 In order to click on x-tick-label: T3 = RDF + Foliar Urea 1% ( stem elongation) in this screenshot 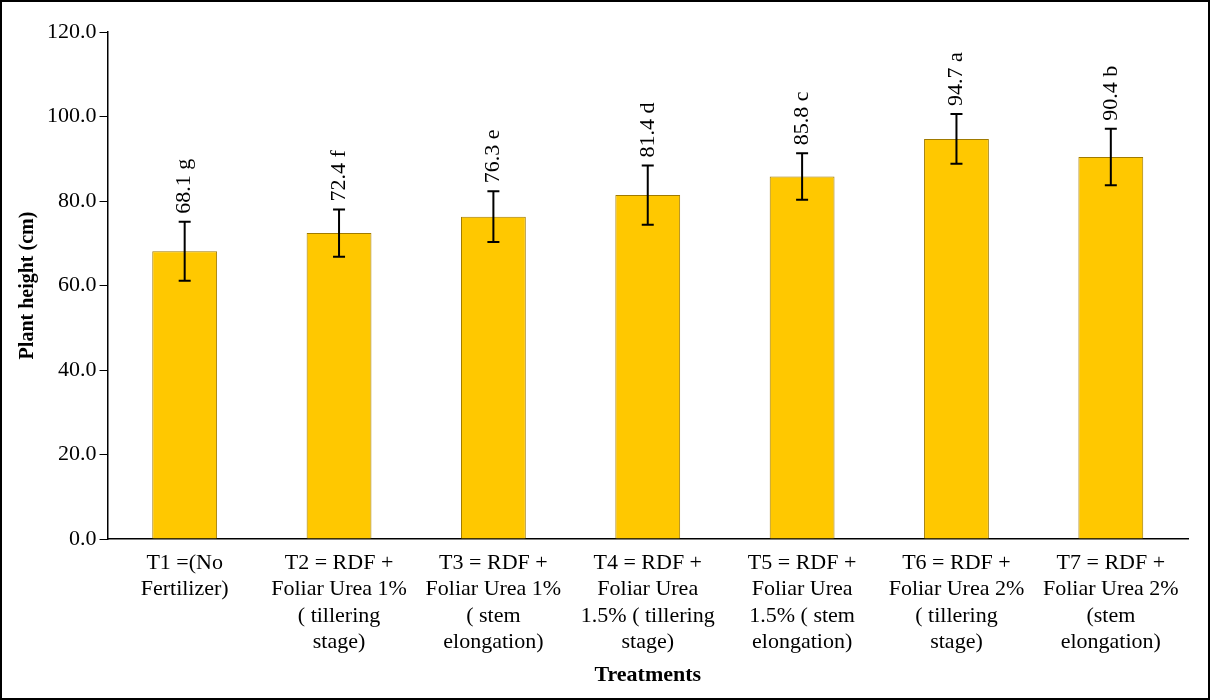, I will do `click(493, 601)`.